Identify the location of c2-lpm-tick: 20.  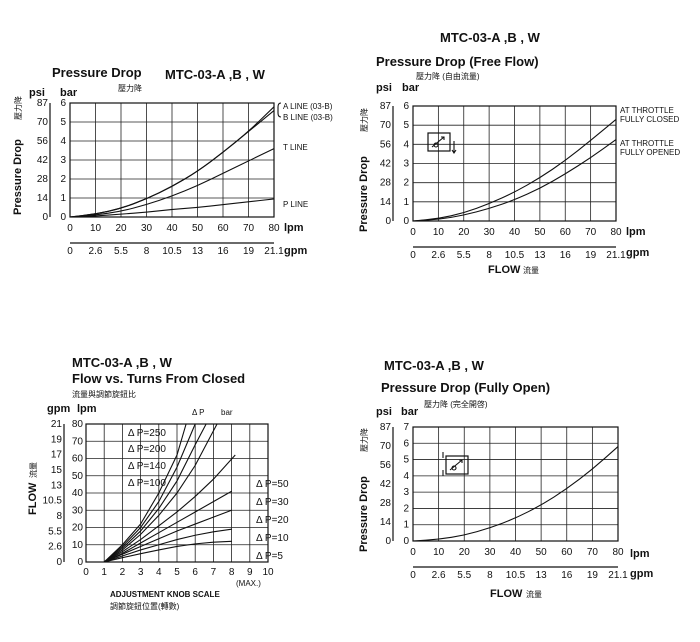
(464, 232).